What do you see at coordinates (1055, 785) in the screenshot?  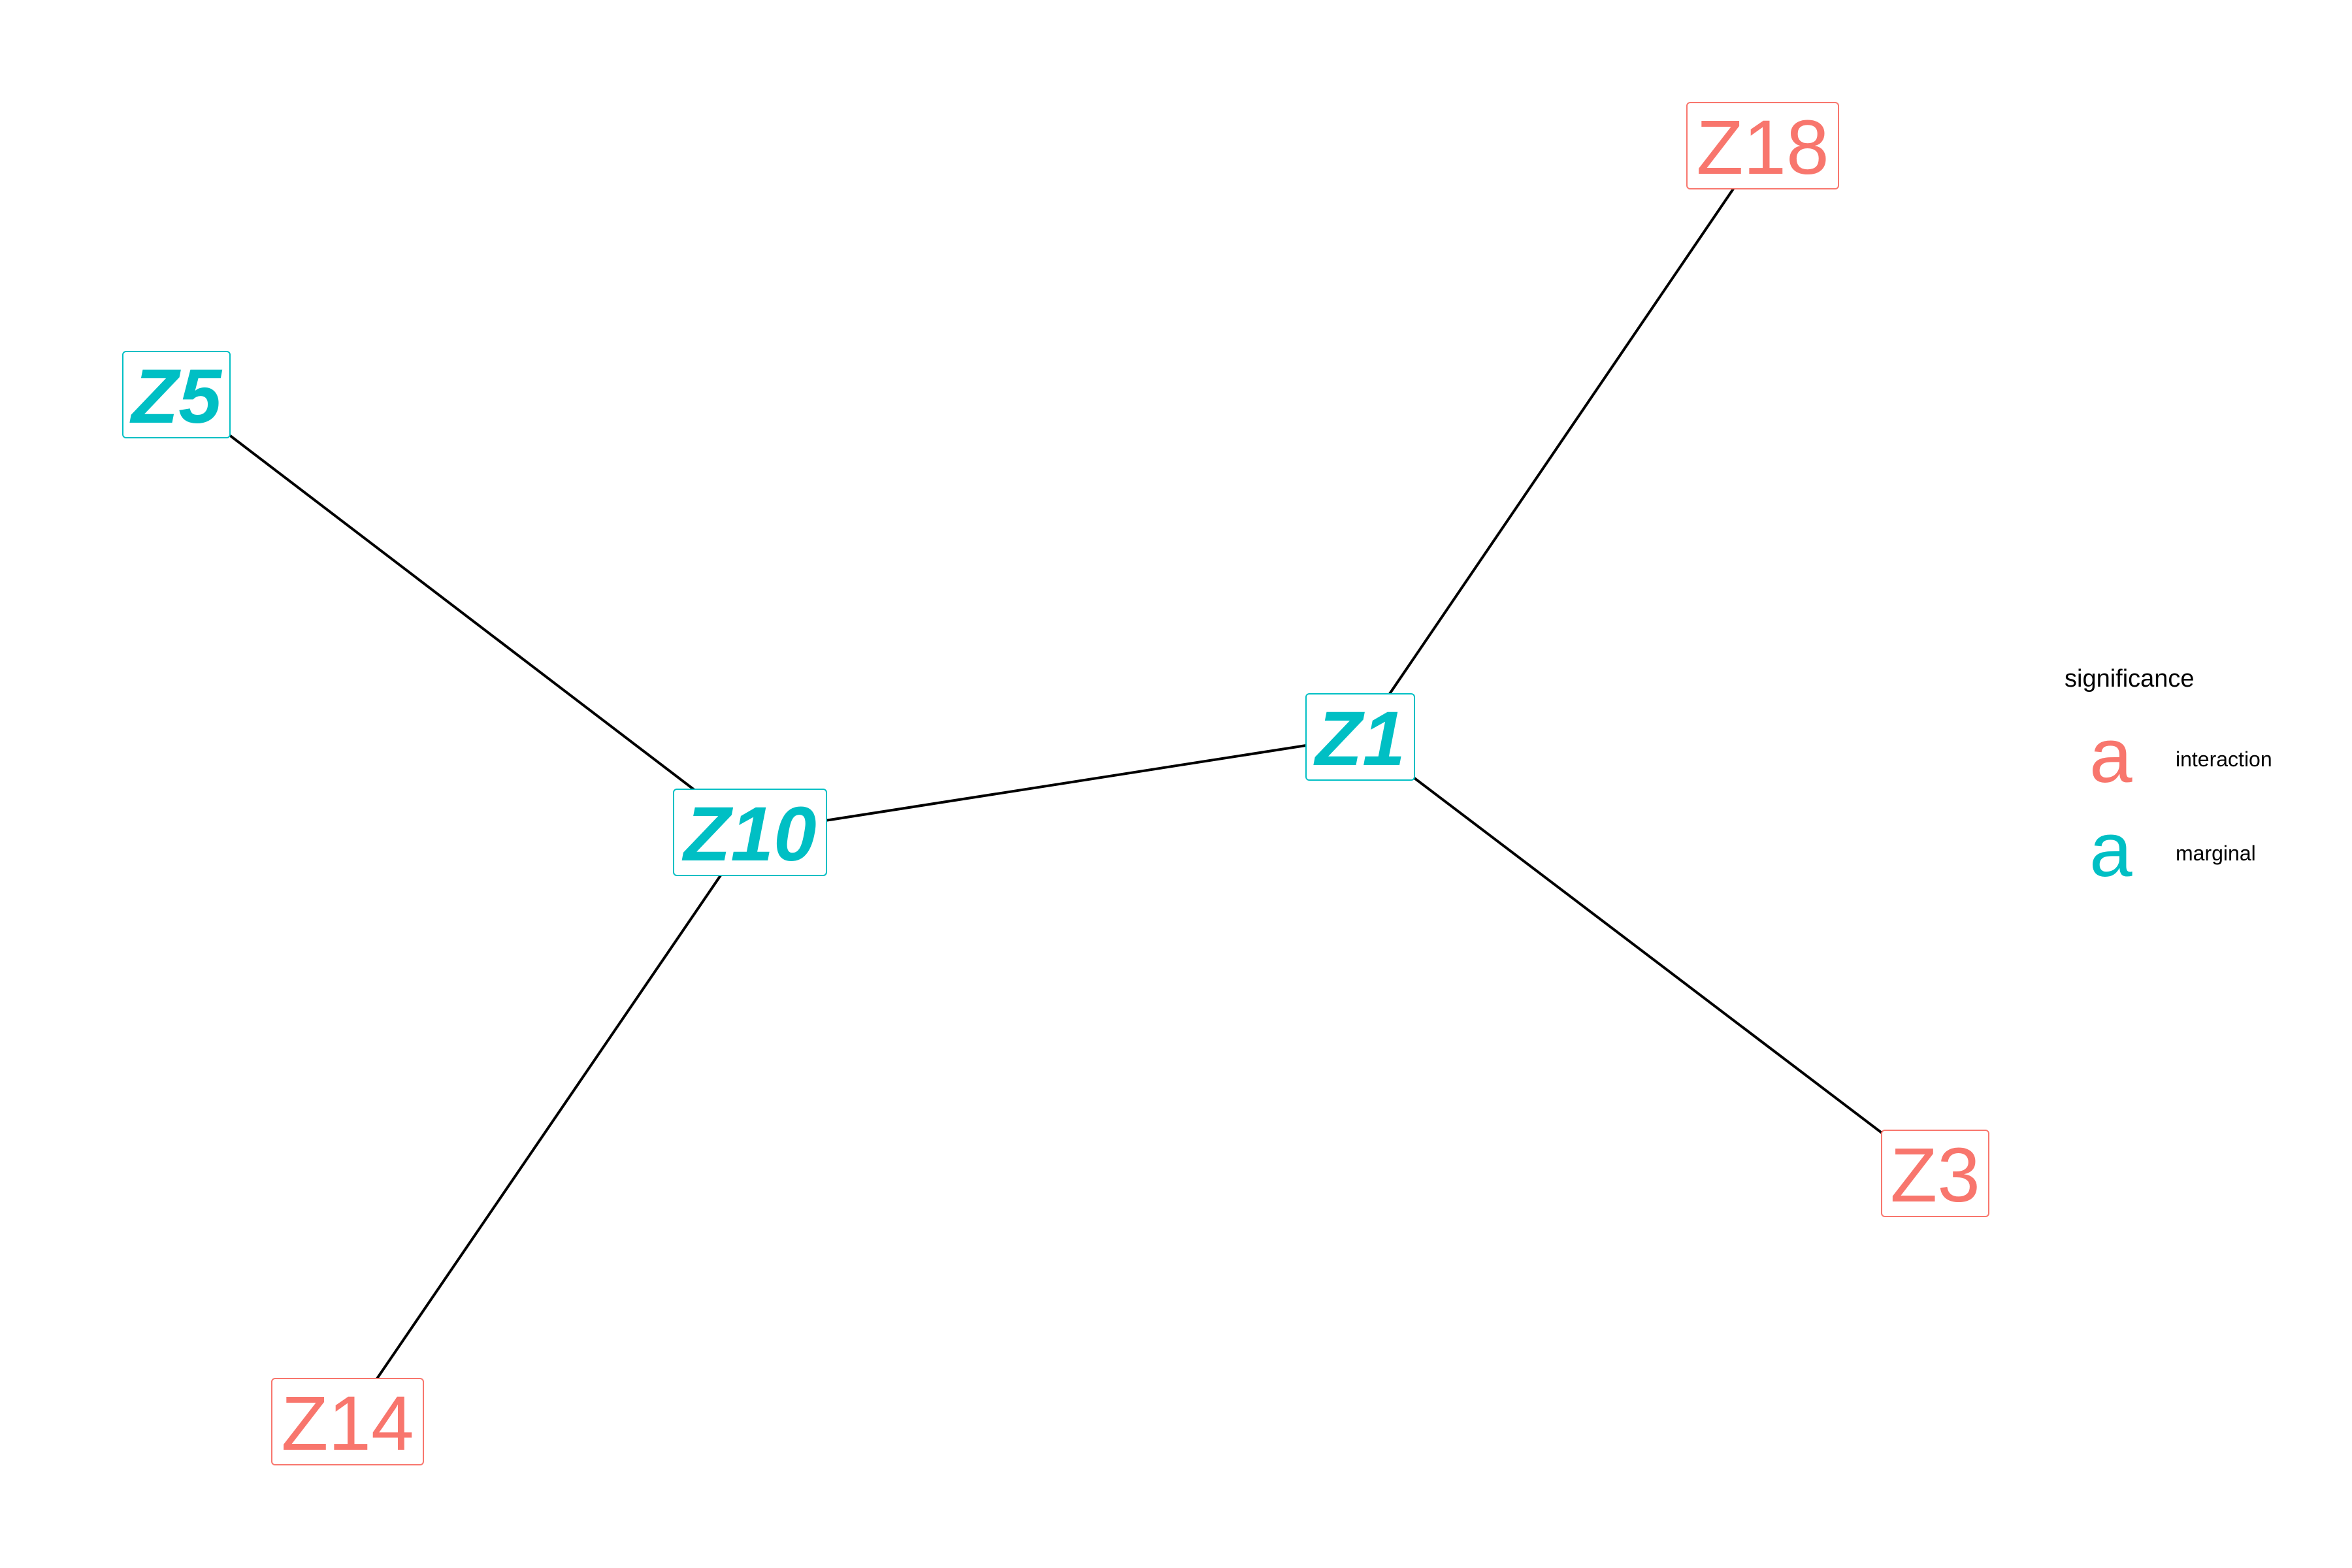 I see `edge-z10-z1` at bounding box center [1055, 785].